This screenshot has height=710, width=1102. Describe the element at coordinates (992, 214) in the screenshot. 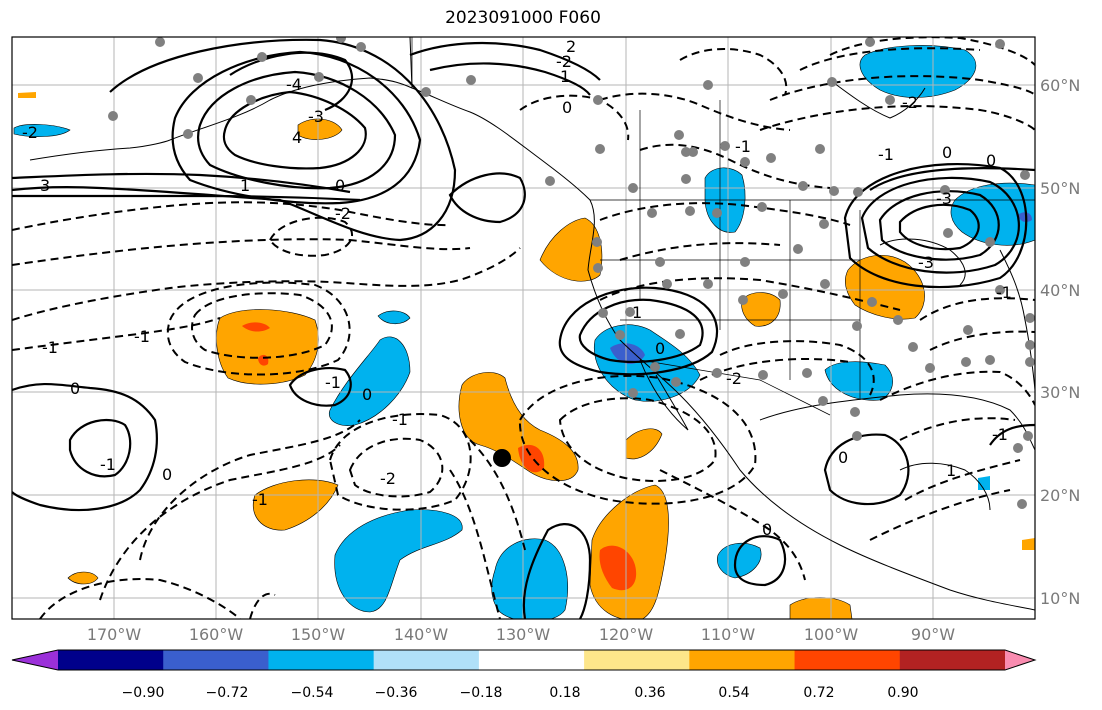

I see `shade-blue-quebec` at that location.